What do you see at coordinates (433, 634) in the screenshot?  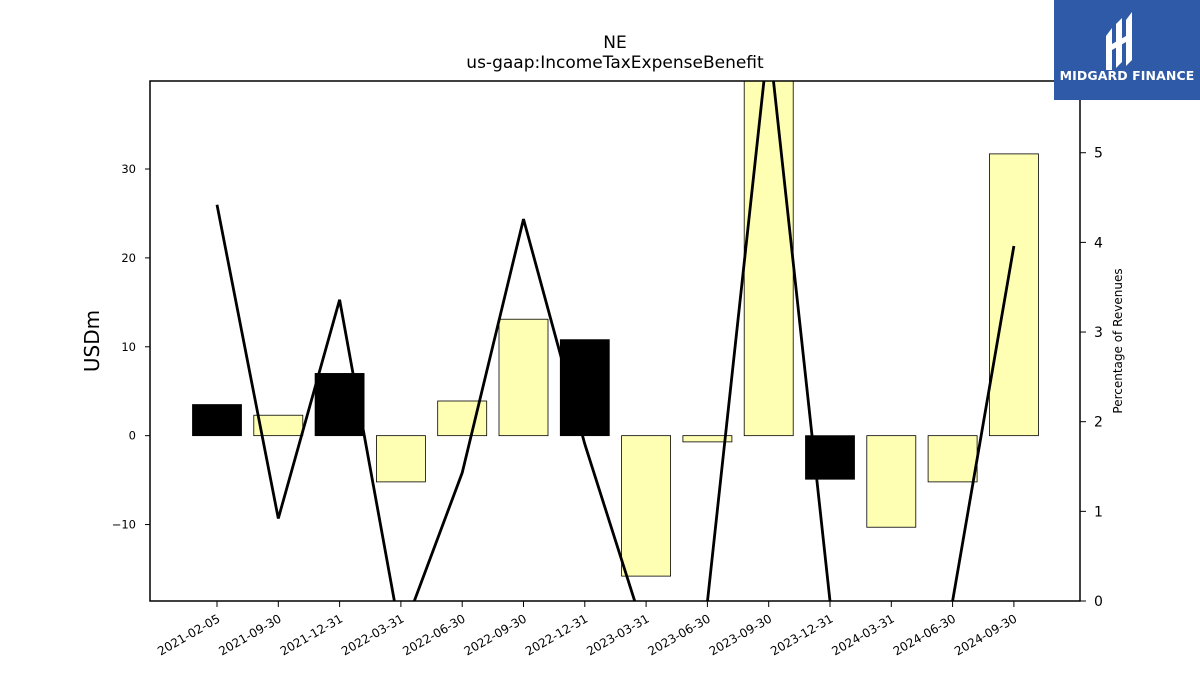 I see `x-tick-label: 2022-06-30` at bounding box center [433, 634].